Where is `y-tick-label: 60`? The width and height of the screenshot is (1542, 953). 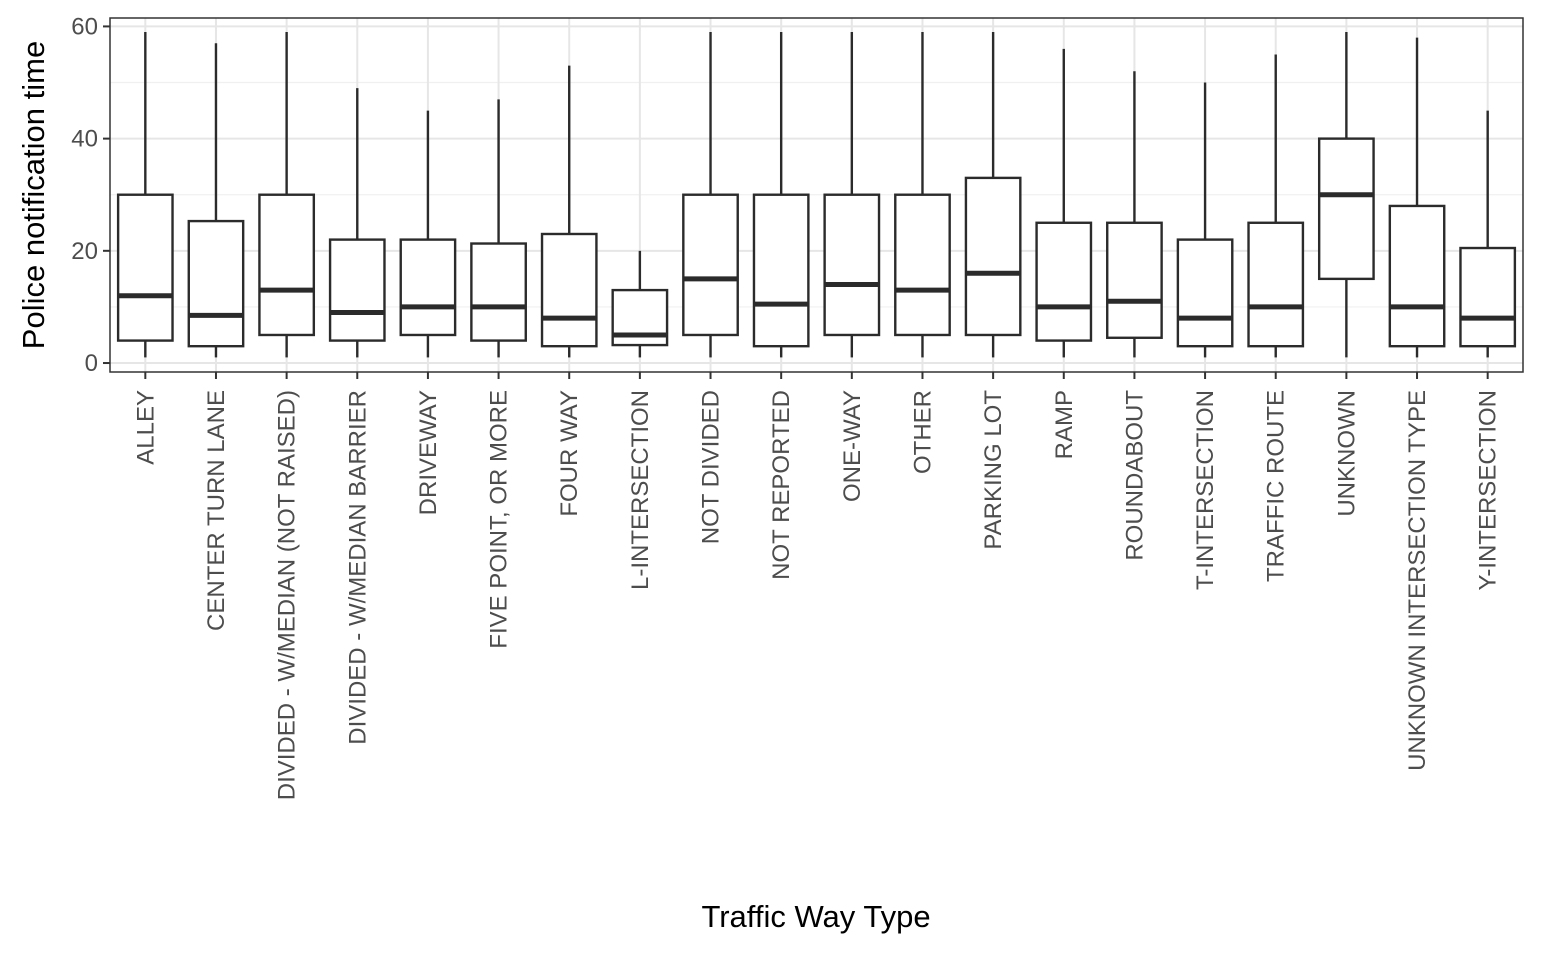 y-tick-label: 60 is located at coordinates (84, 26).